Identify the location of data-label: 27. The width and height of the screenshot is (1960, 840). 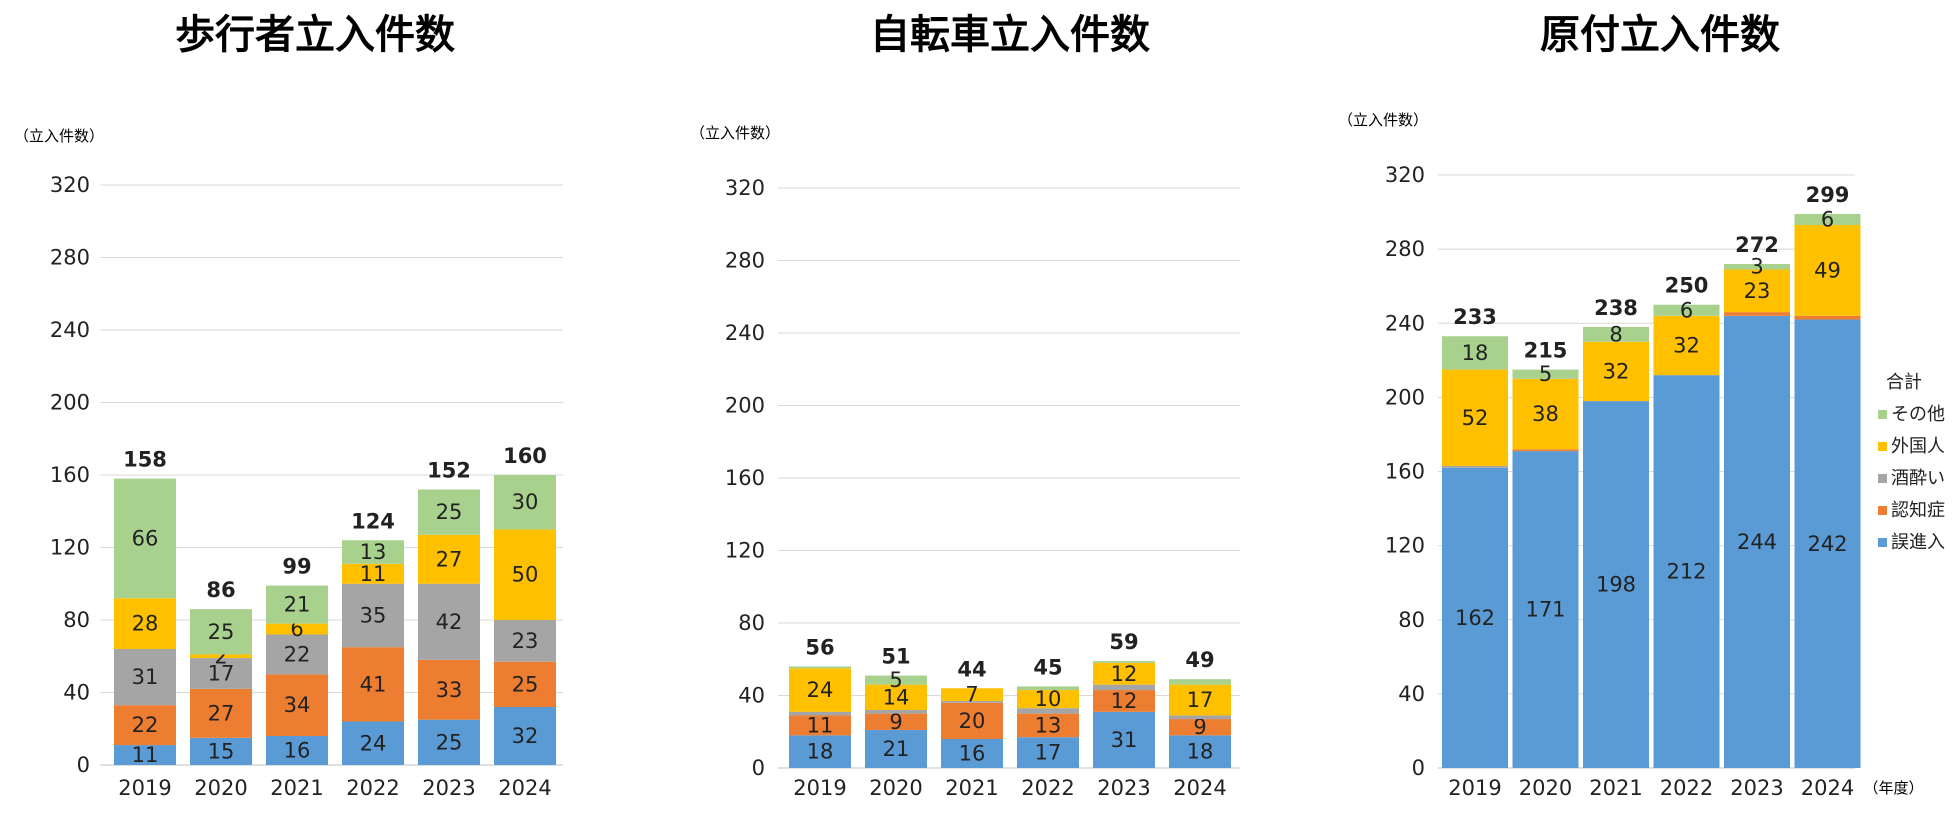
(221, 713).